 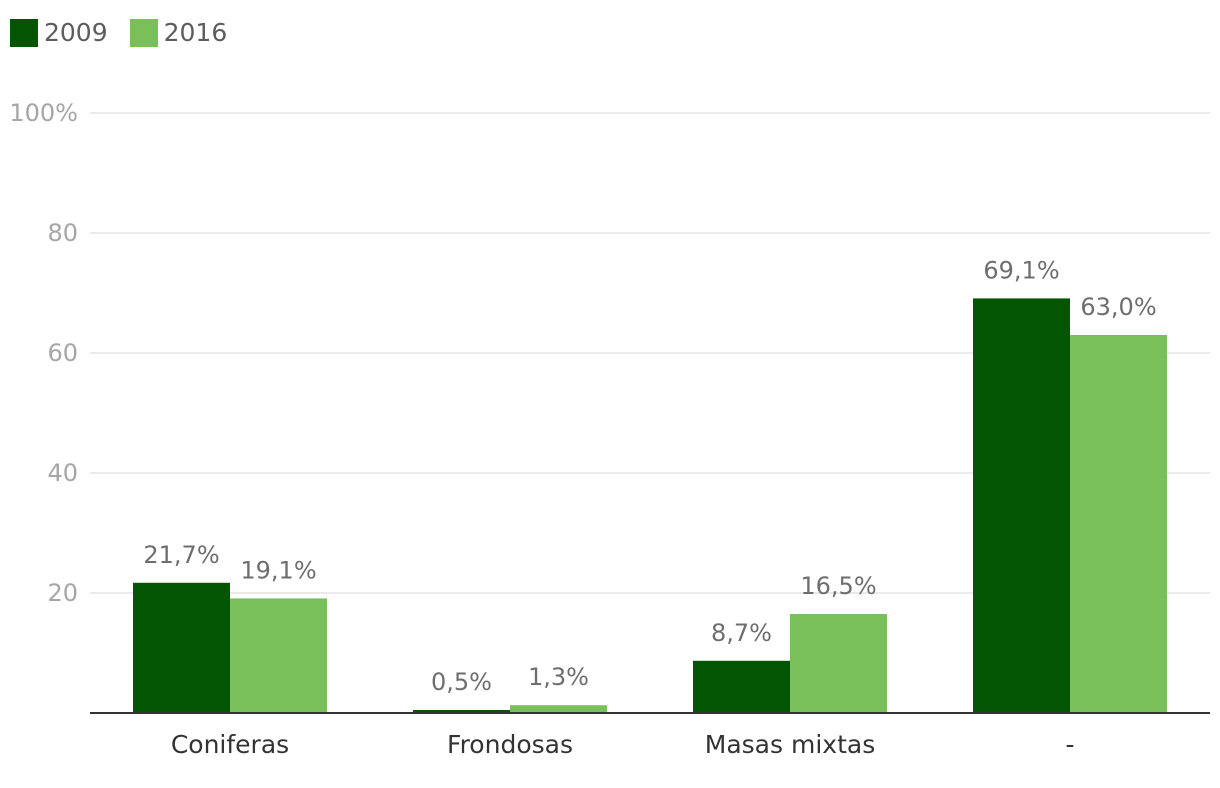 I want to click on x-tick-label-0: Coniferas, so click(x=230, y=744).